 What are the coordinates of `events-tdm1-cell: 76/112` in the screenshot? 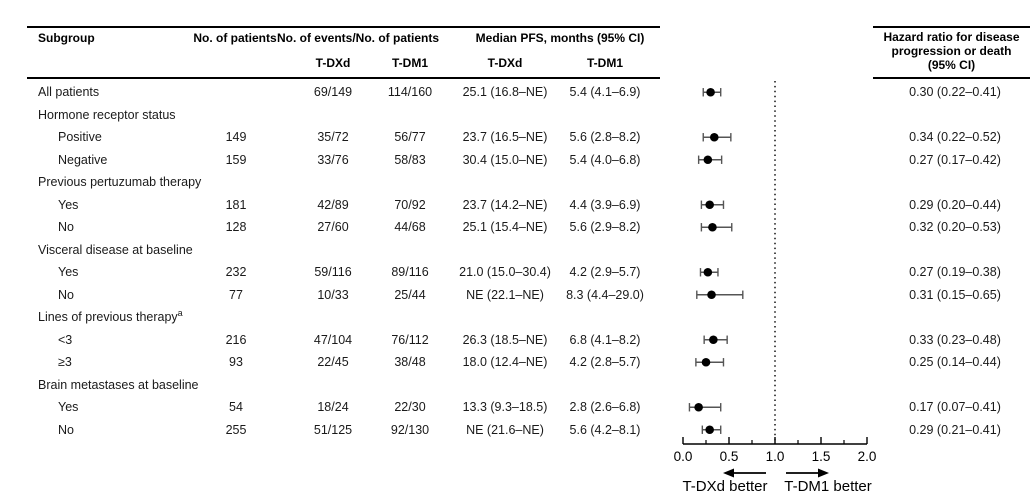 It's located at (410, 339).